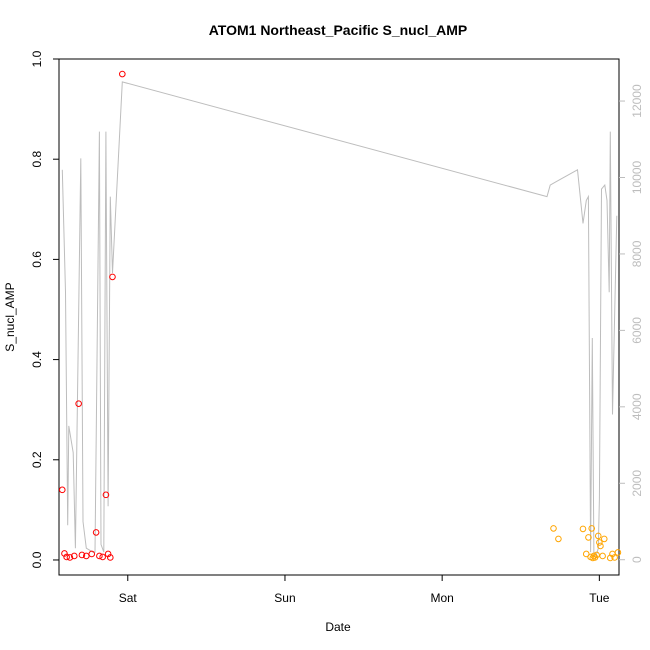 The width and height of the screenshot is (650, 650). I want to click on y2-tick-label-2: 4000, so click(637, 406).